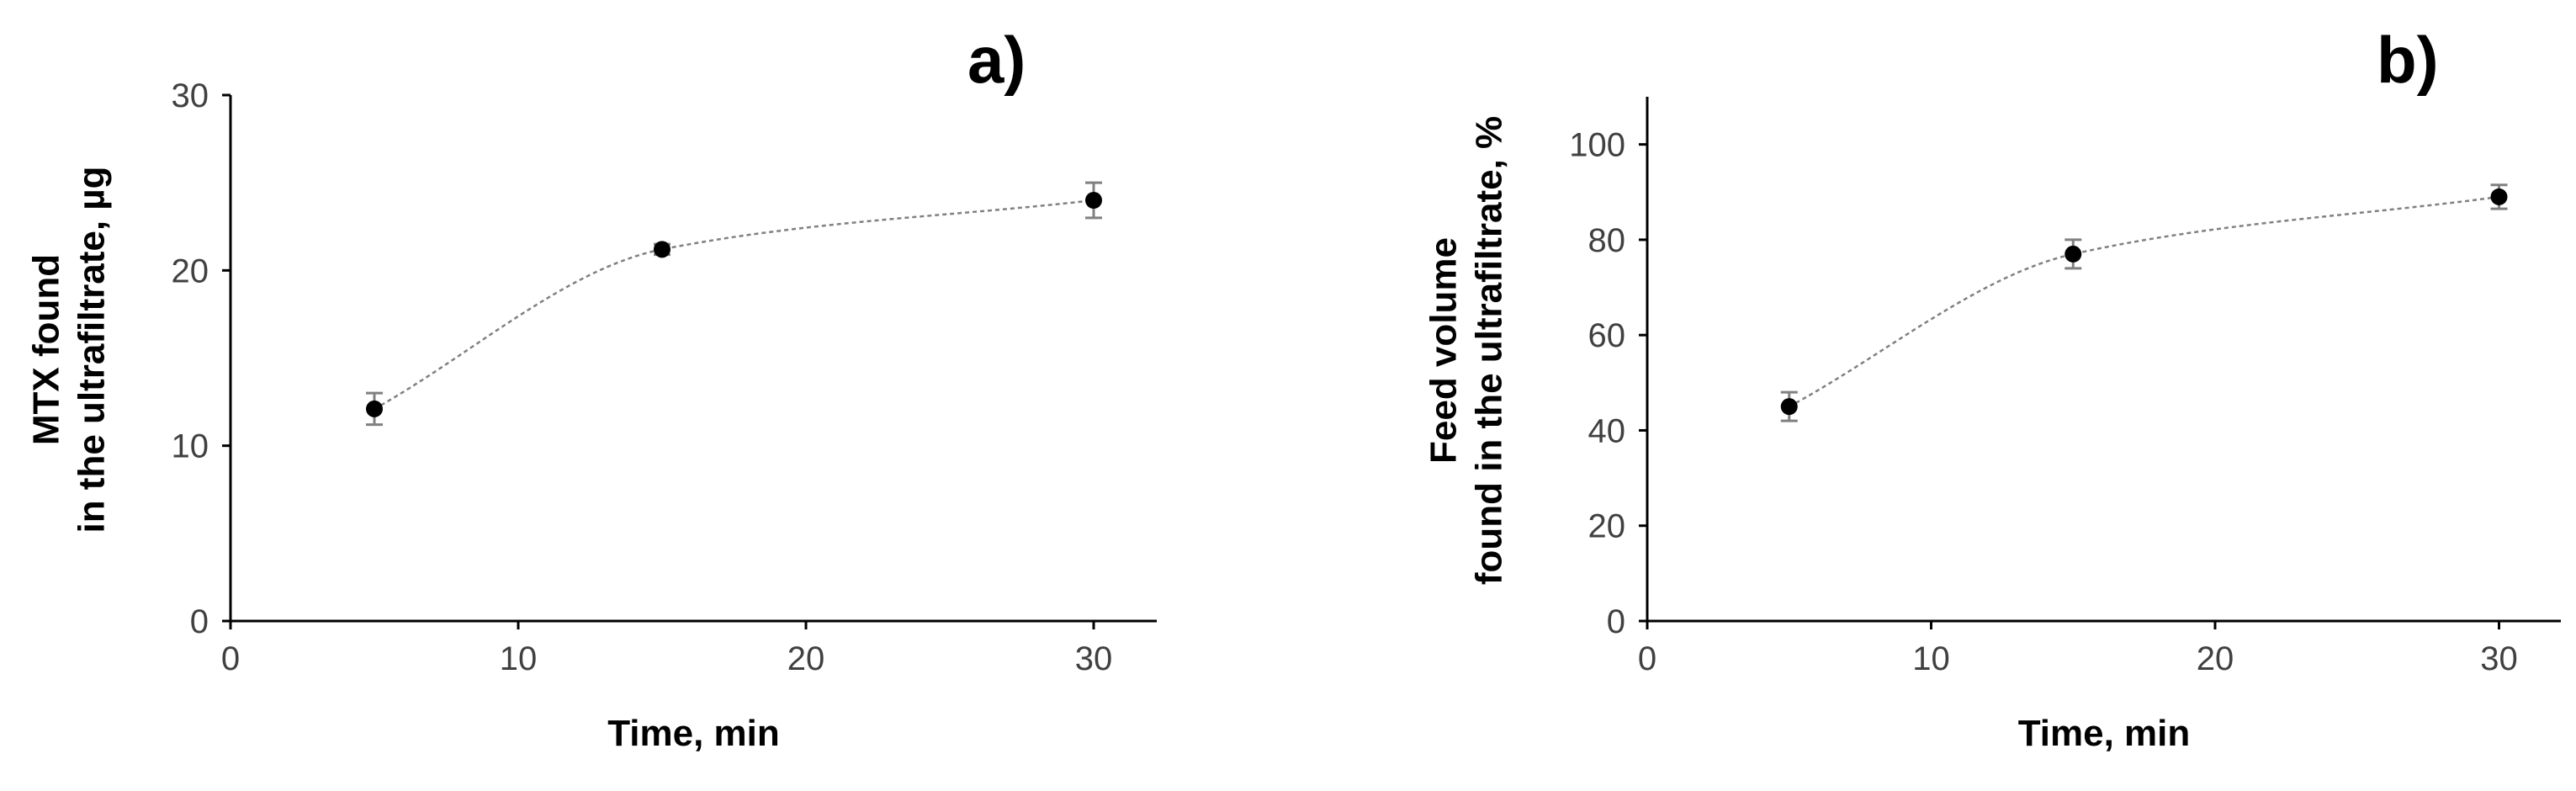  Describe the element at coordinates (1489, 350) in the screenshot. I see `y-axis-title-line-2: found in the ultrafiltrate, %` at that location.